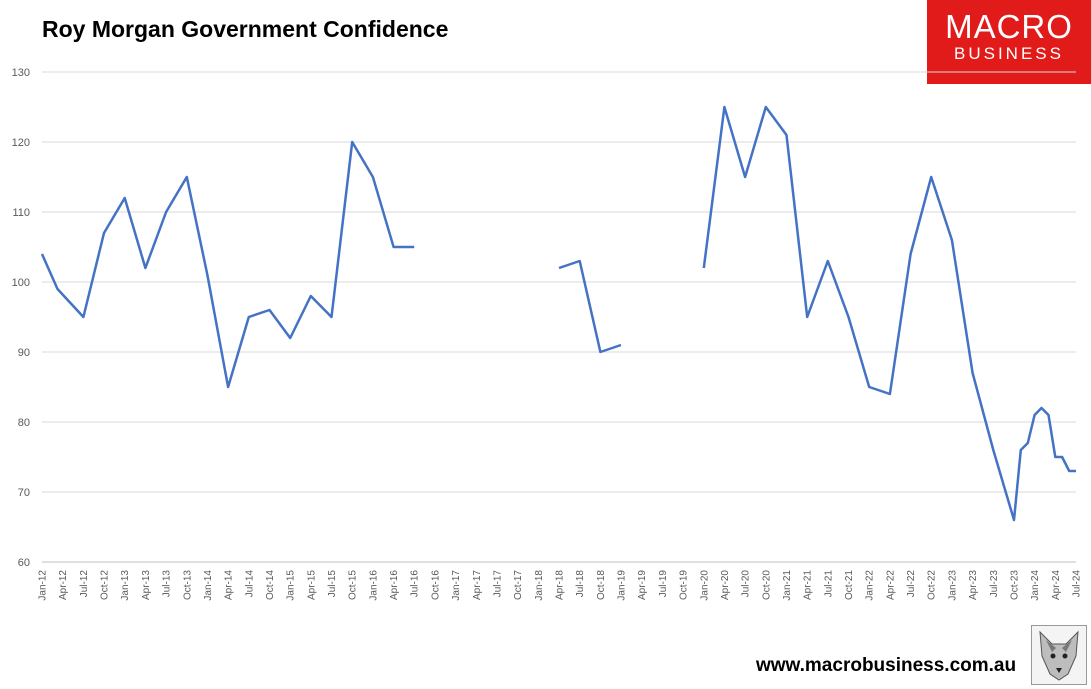 The width and height of the screenshot is (1091, 689). I want to click on x-tick-label: Jul-18, so click(580, 584).